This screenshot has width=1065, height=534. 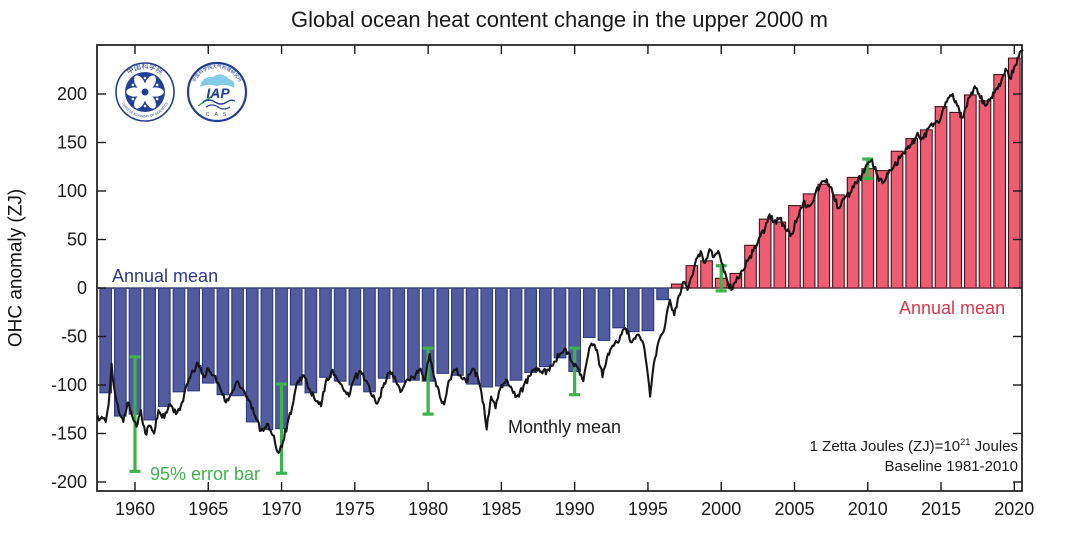 What do you see at coordinates (252, 355) in the screenshot?
I see `annual-mean-bar-1968` at bounding box center [252, 355].